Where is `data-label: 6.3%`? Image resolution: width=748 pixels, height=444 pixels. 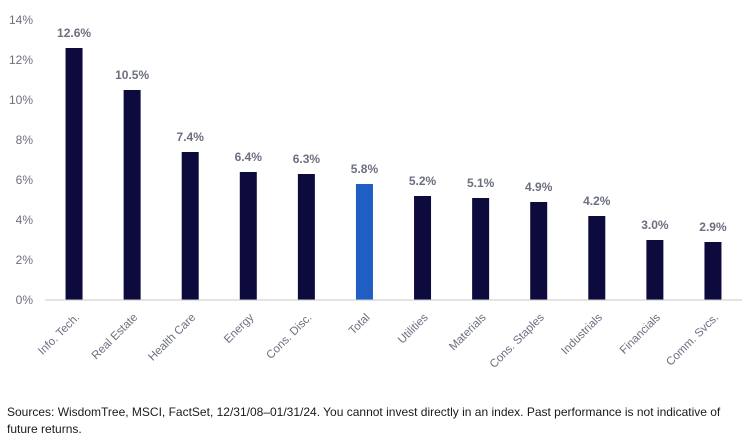
data-label: 6.3% is located at coordinates (307, 159).